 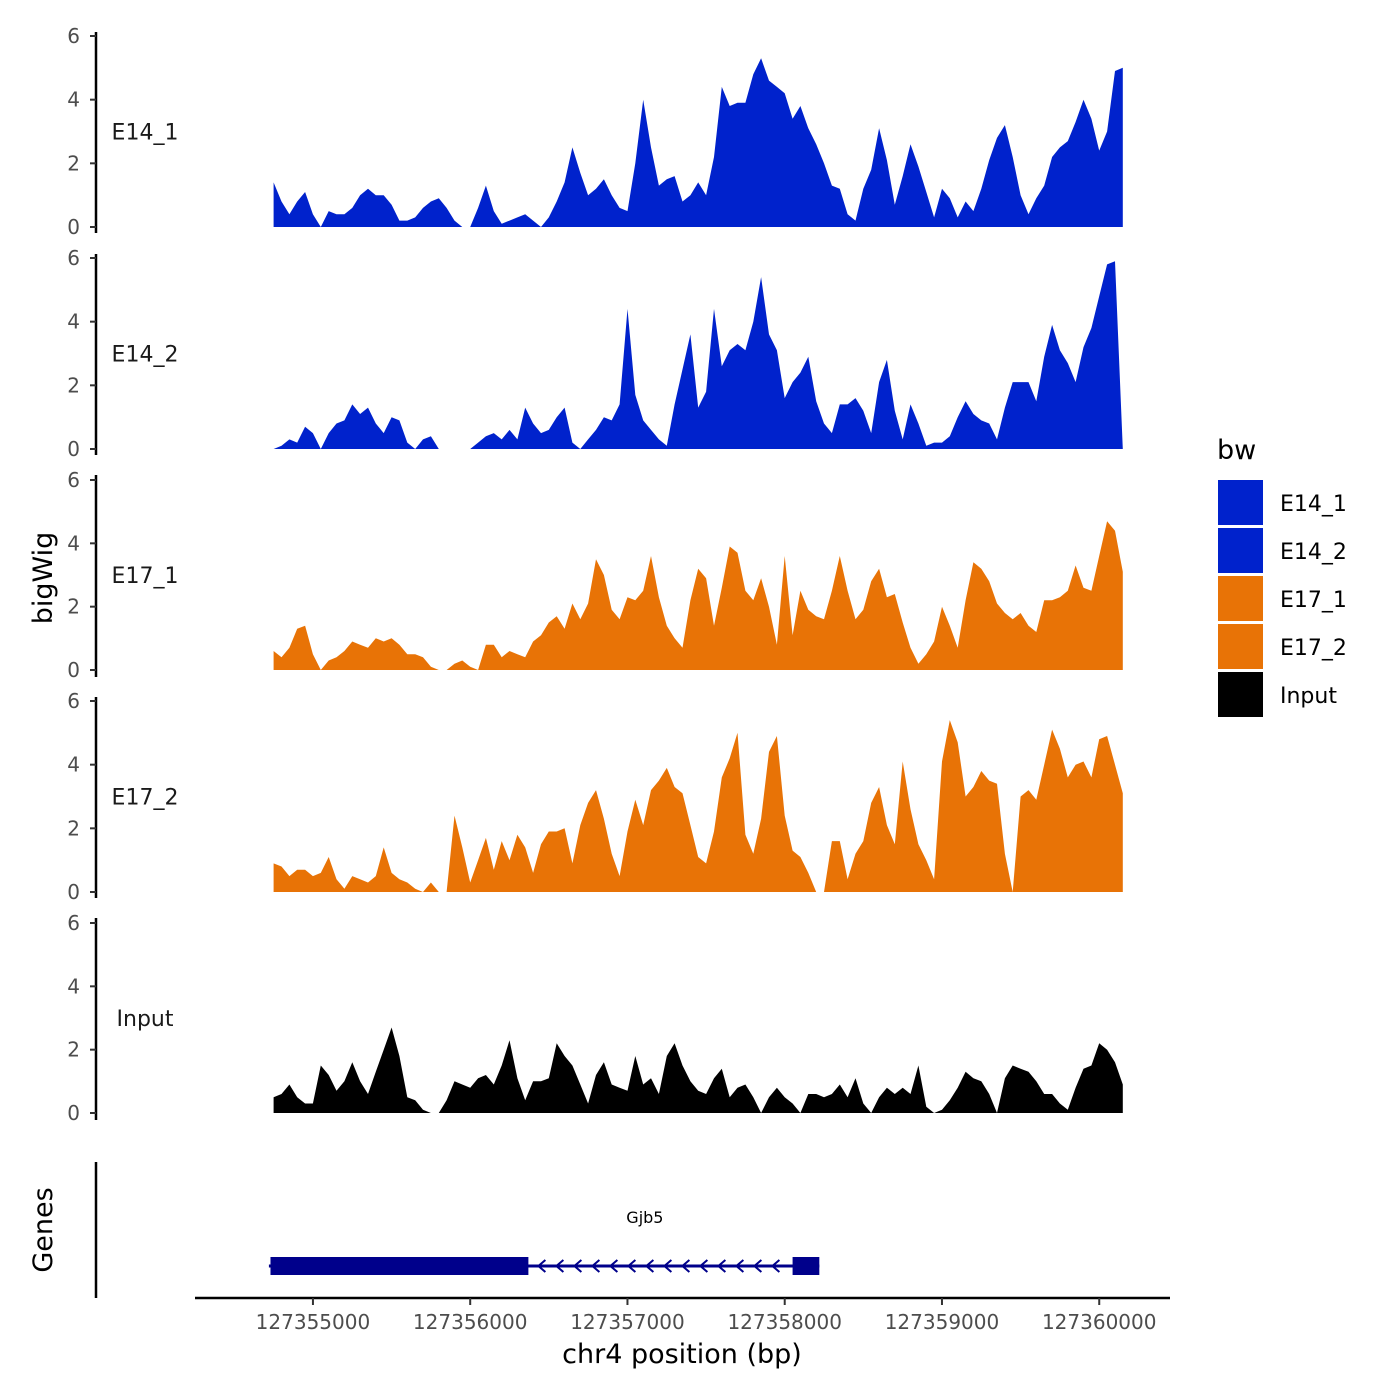 I want to click on legend-item-Input: Input, so click(x=1277, y=694).